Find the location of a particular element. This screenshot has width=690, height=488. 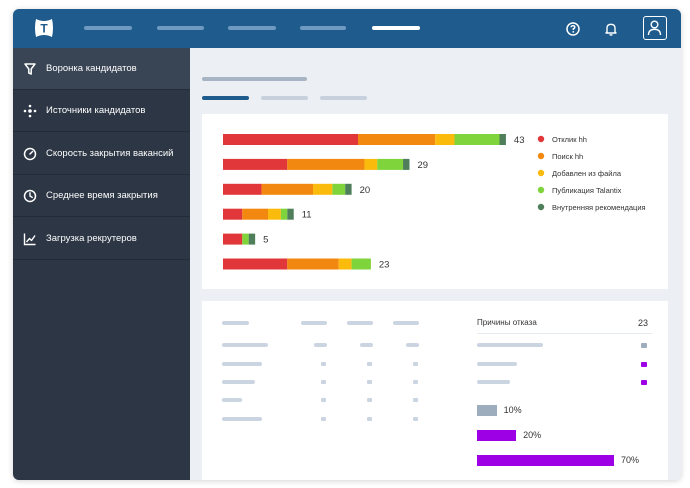

clock-icon is located at coordinates (30, 196).